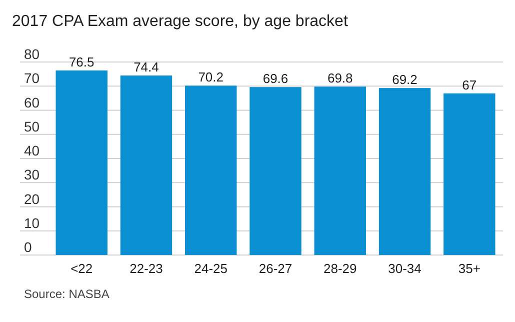  Describe the element at coordinates (32, 78) in the screenshot. I see `y-tick-label: 70` at that location.